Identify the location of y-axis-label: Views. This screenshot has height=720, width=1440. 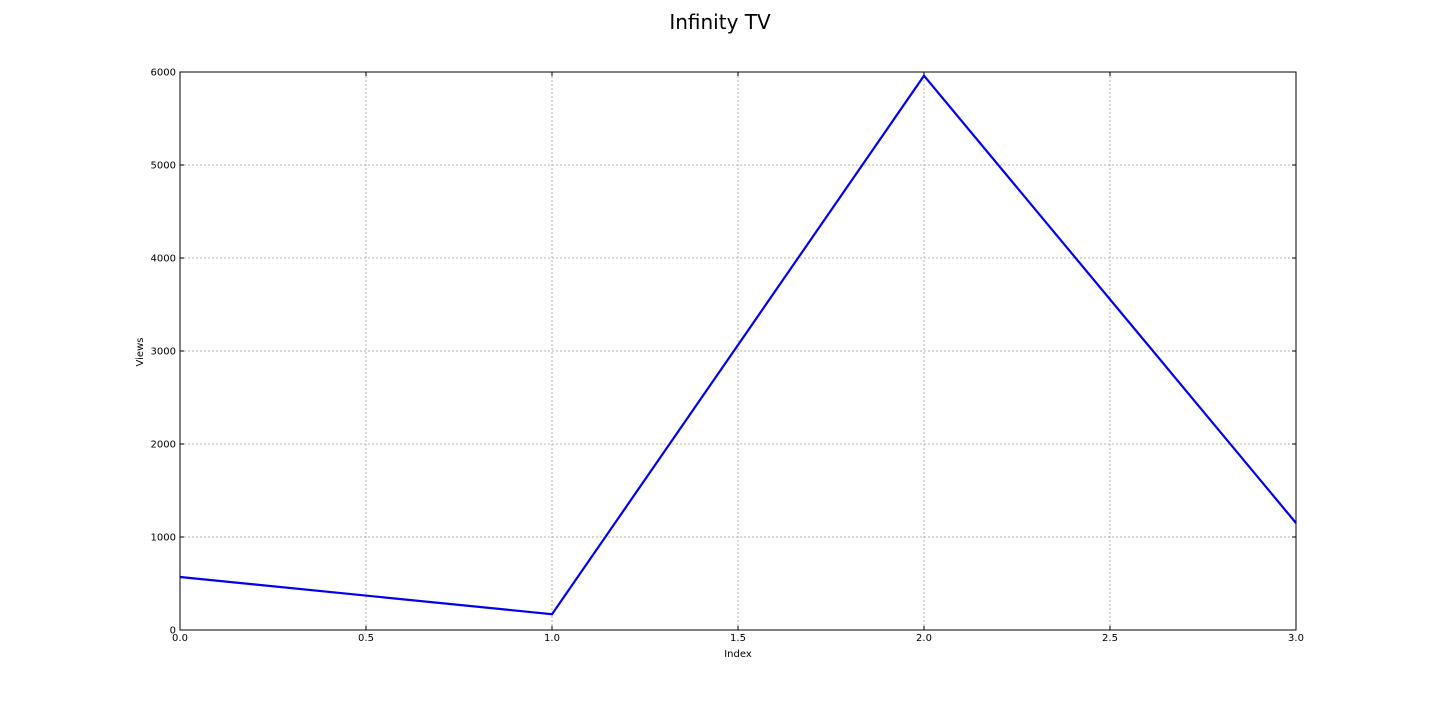
(140, 352).